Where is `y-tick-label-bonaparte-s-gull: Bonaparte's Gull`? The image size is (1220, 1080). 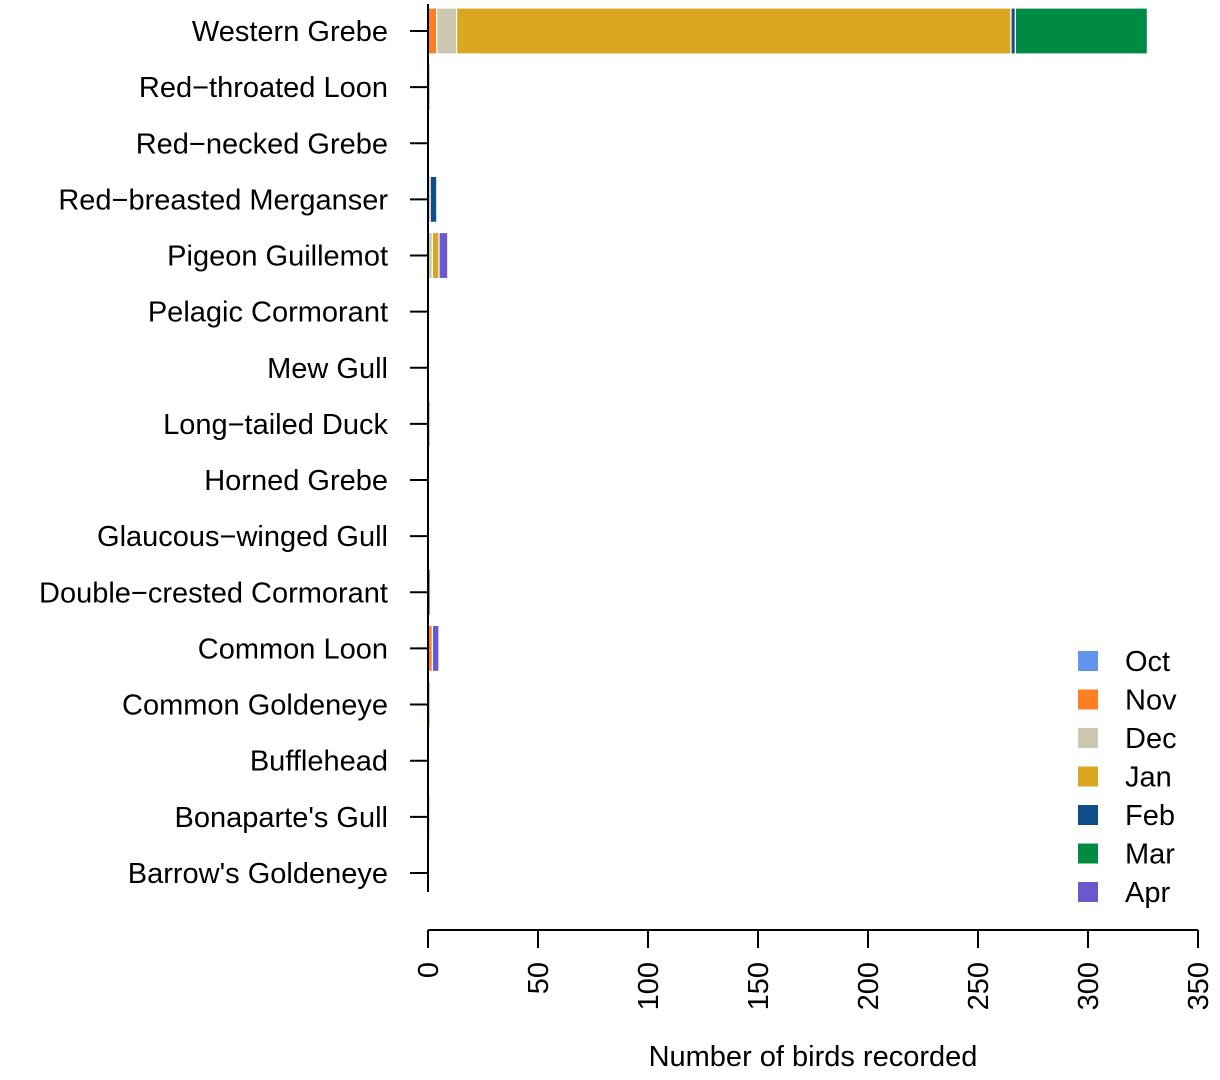 y-tick-label-bonaparte-s-gull: Bonaparte's Gull is located at coordinates (282, 818).